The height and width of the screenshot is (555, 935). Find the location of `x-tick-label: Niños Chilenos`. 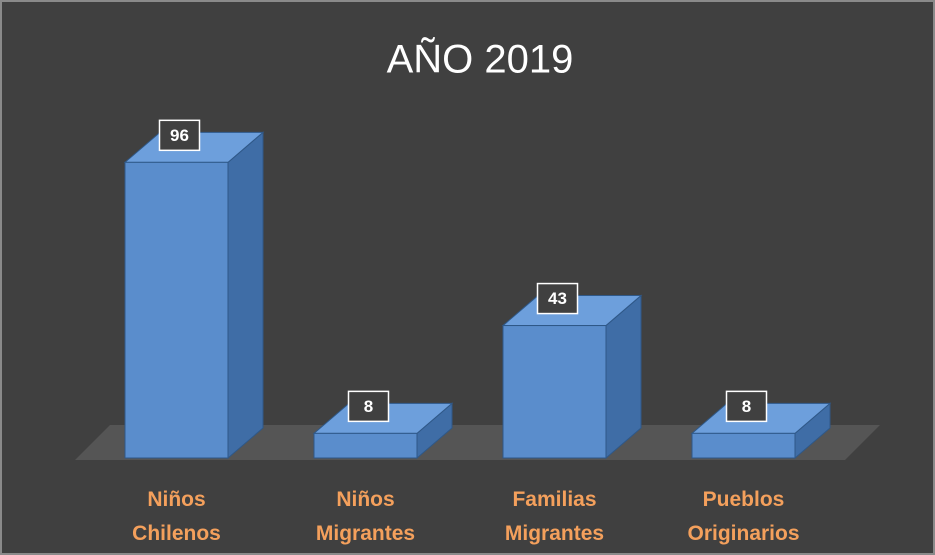

x-tick-label: Niños Chilenos is located at coordinates (176, 516).